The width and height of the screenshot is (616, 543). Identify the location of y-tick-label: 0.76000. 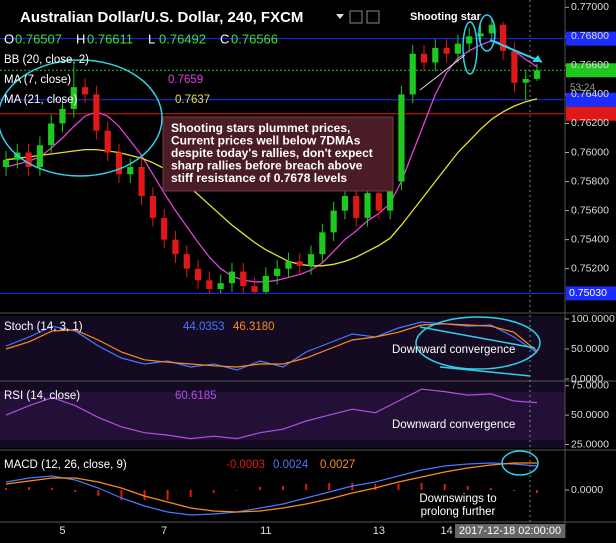
(590, 152).